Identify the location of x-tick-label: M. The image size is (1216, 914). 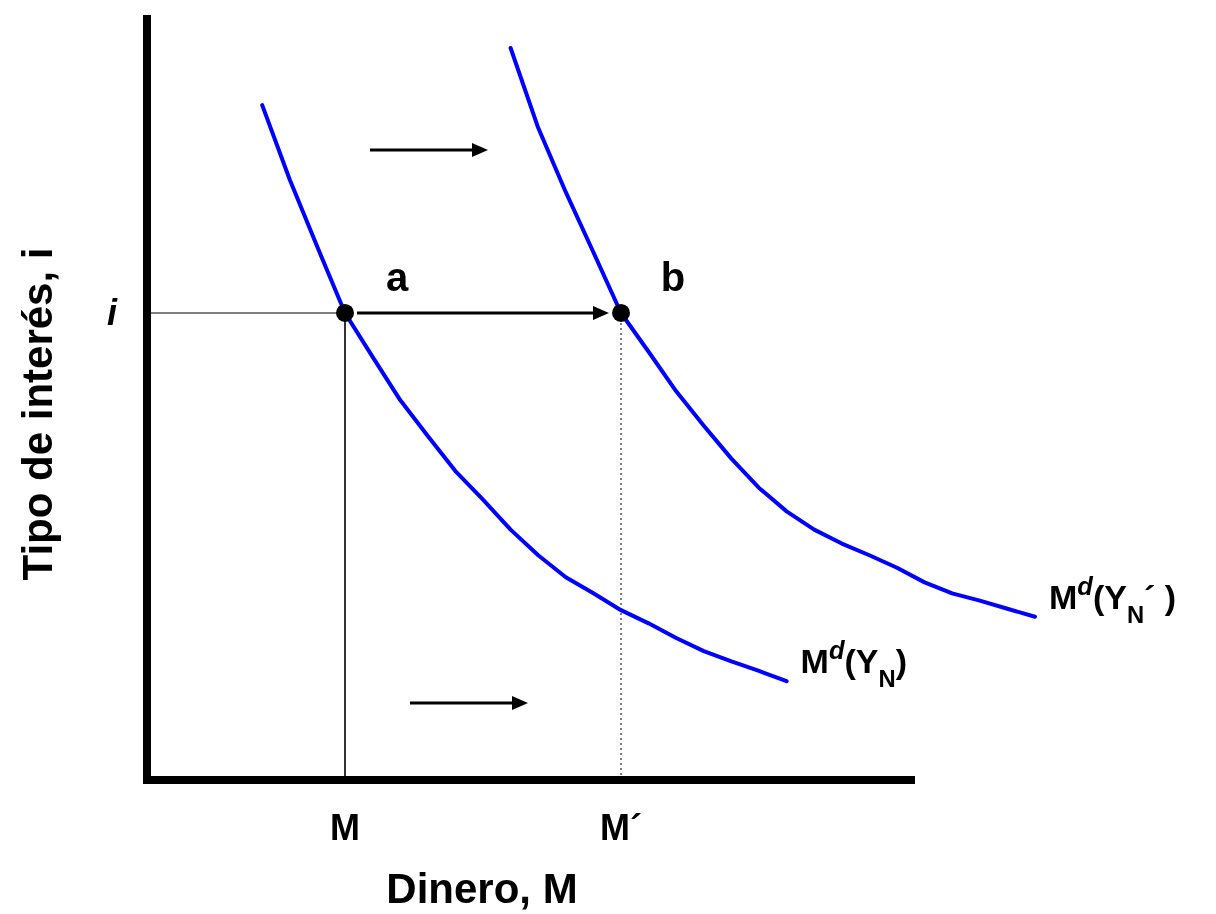
(345, 827).